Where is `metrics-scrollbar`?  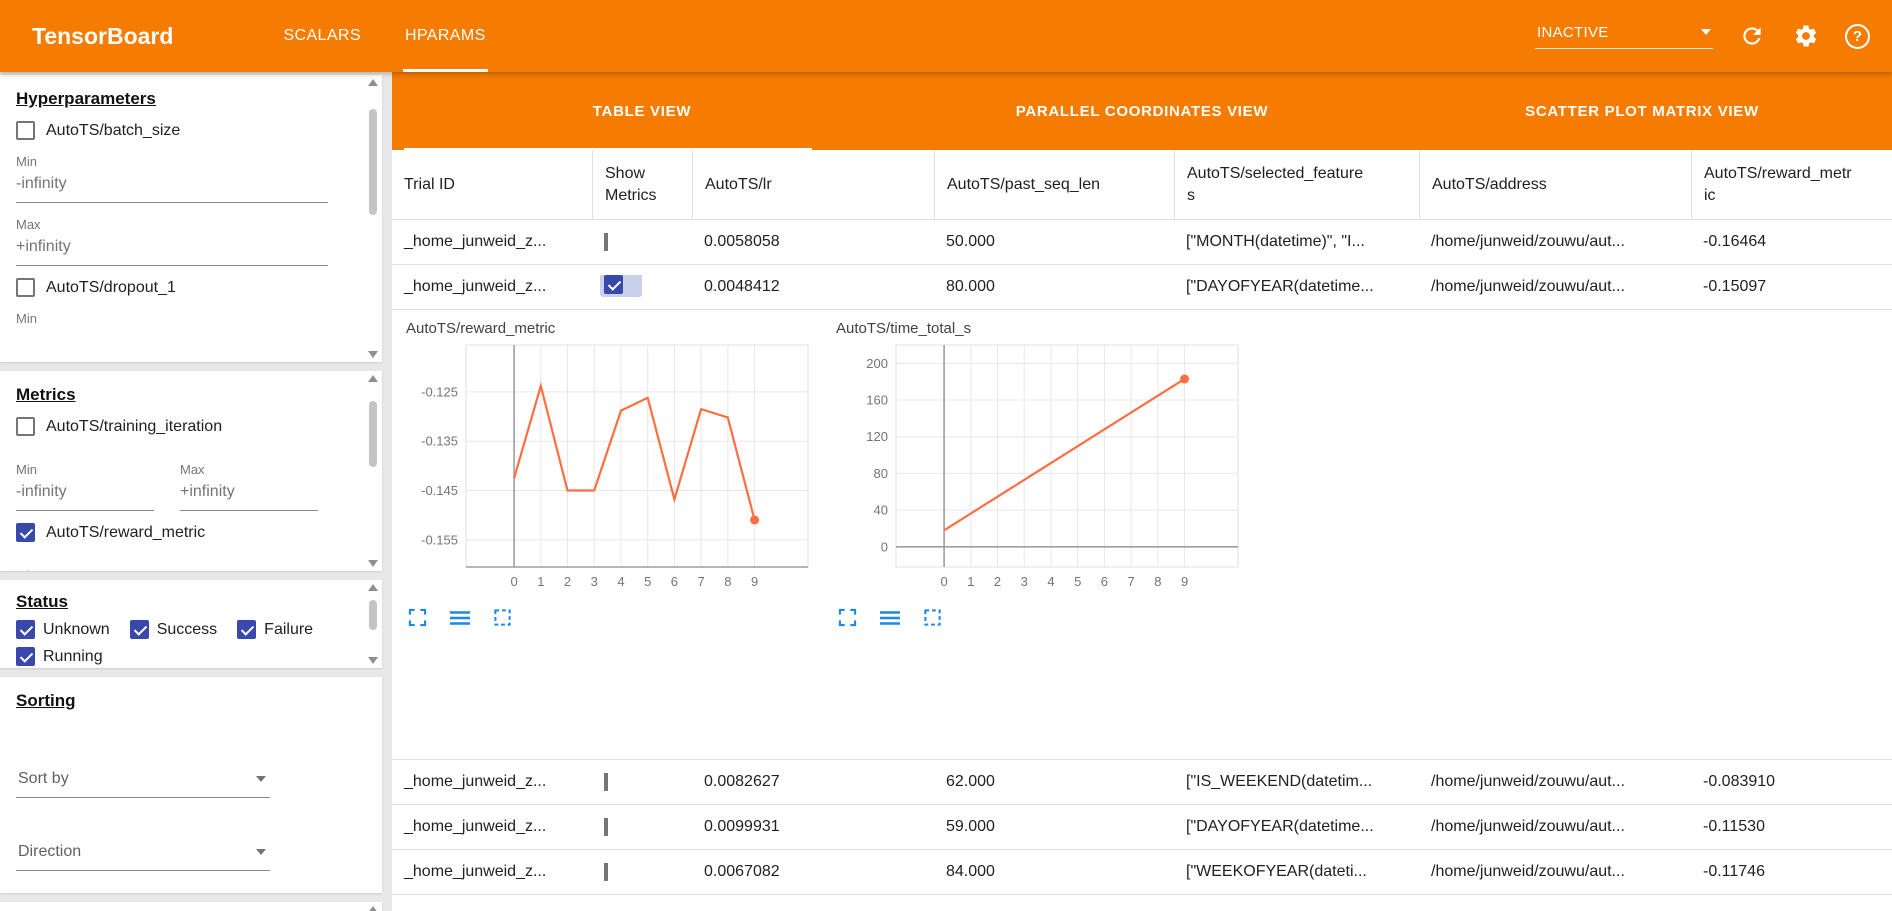
metrics-scrollbar is located at coordinates (373, 471).